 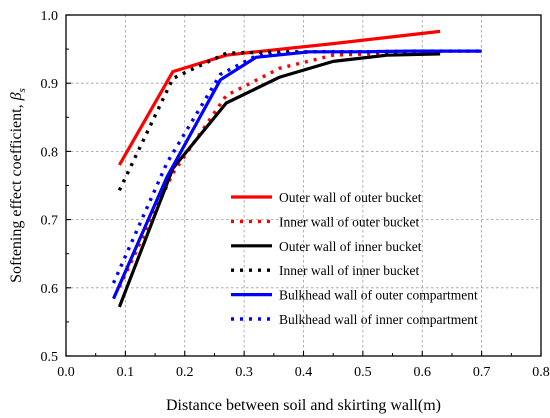 What do you see at coordinates (423, 372) in the screenshot?
I see `x-tick-label: 0.6` at bounding box center [423, 372].